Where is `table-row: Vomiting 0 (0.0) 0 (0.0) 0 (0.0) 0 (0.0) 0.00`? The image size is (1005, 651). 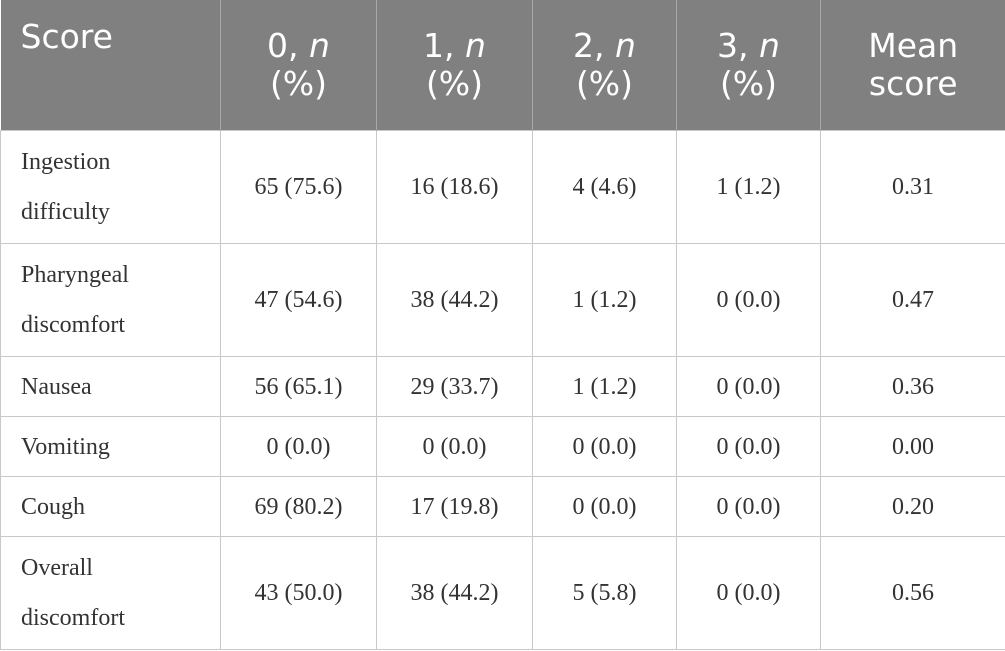 table-row: Vomiting 0 (0.0) 0 (0.0) 0 (0.0) 0 (0.0) 0.00 is located at coordinates (502, 446).